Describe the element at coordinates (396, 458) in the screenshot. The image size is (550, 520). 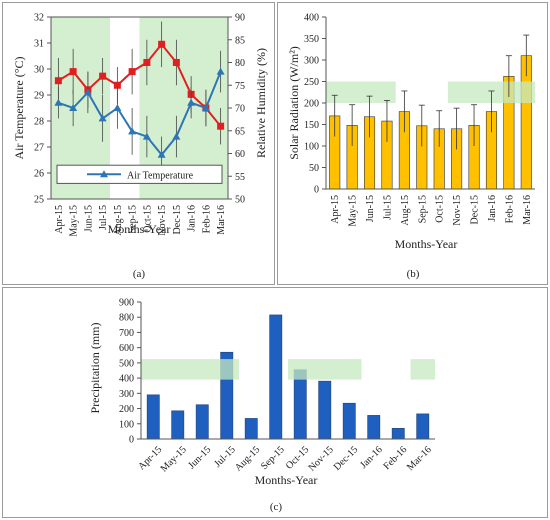
I see `chart-c-x-tick-label: Feb-16` at that location.